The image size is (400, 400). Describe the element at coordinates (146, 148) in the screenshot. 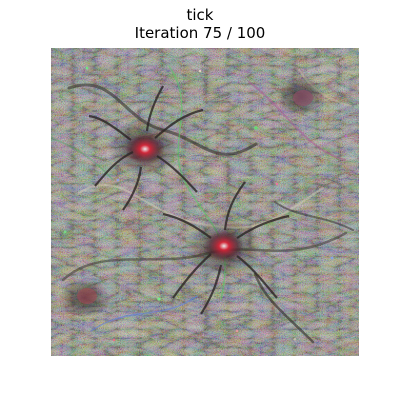

I see `tick-shape-left` at that location.